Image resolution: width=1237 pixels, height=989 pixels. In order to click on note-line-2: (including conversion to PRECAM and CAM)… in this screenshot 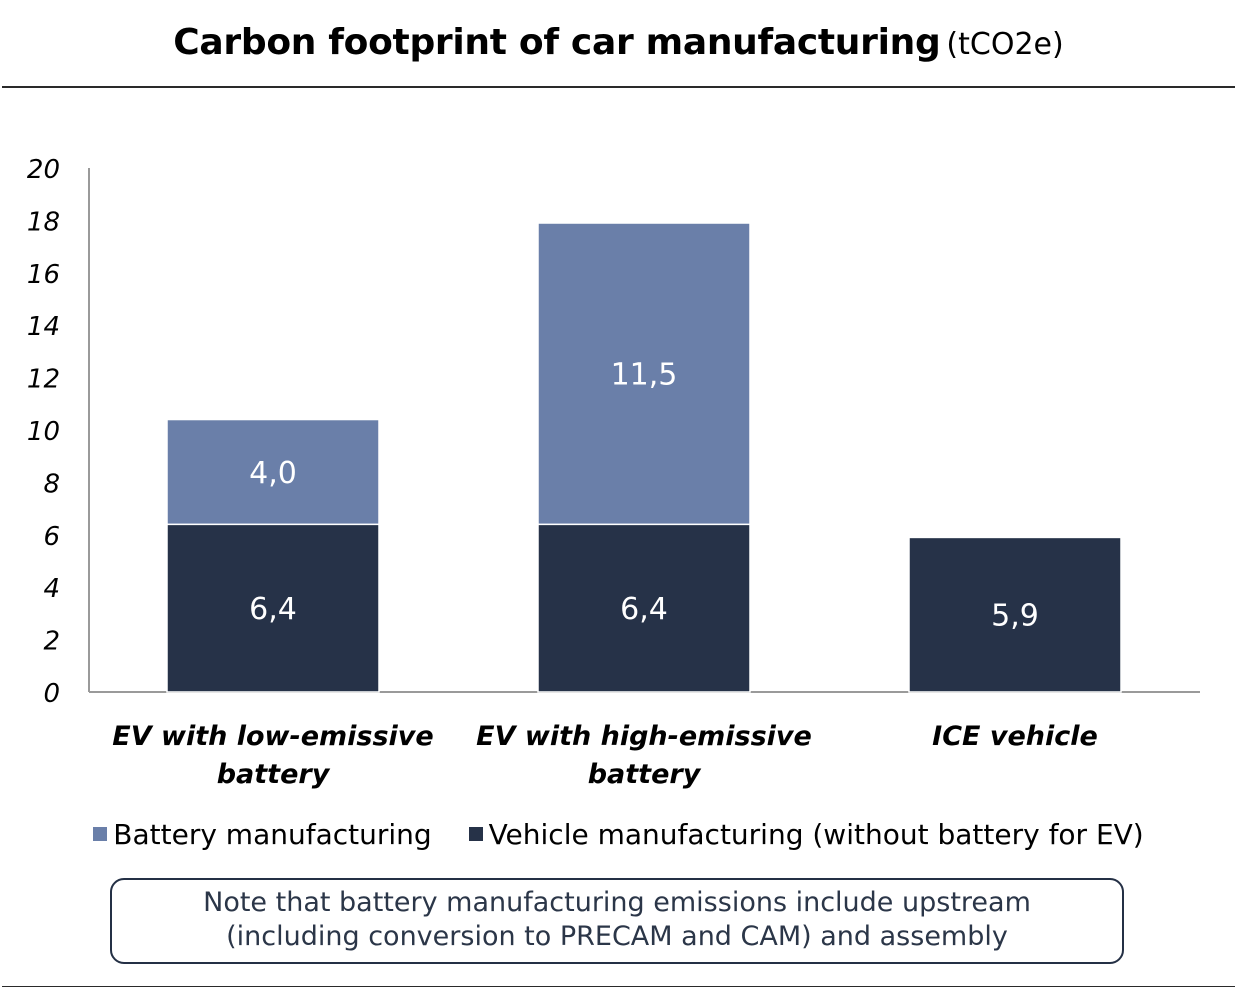, I will do `click(617, 936)`.